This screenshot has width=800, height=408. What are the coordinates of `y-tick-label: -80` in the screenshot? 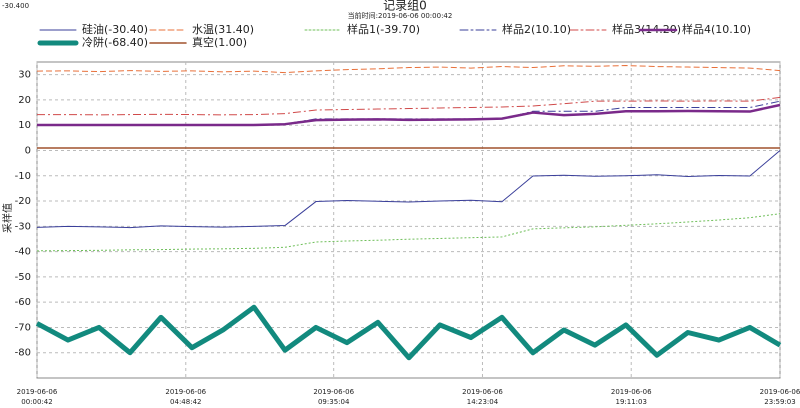 It's located at (23, 353).